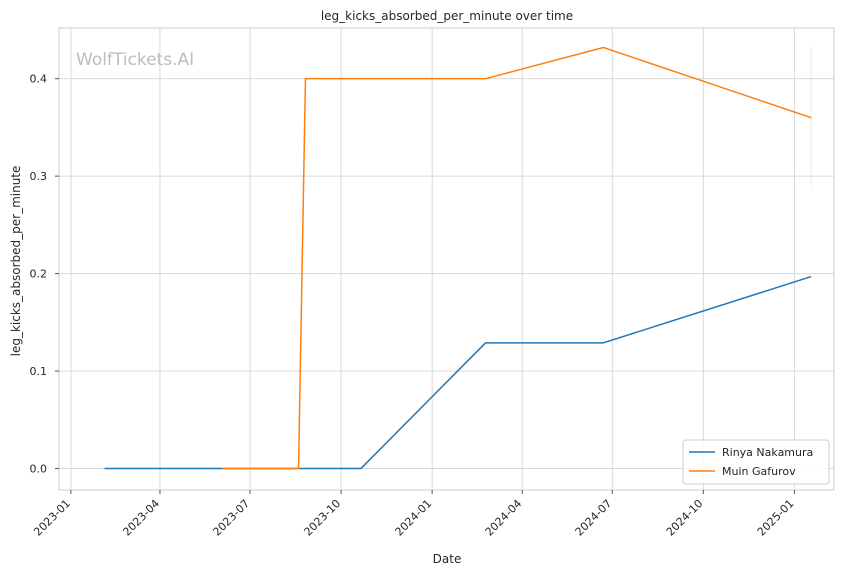 This screenshot has height=575, width=844. I want to click on y-tick-label: 0.3, so click(39, 176).